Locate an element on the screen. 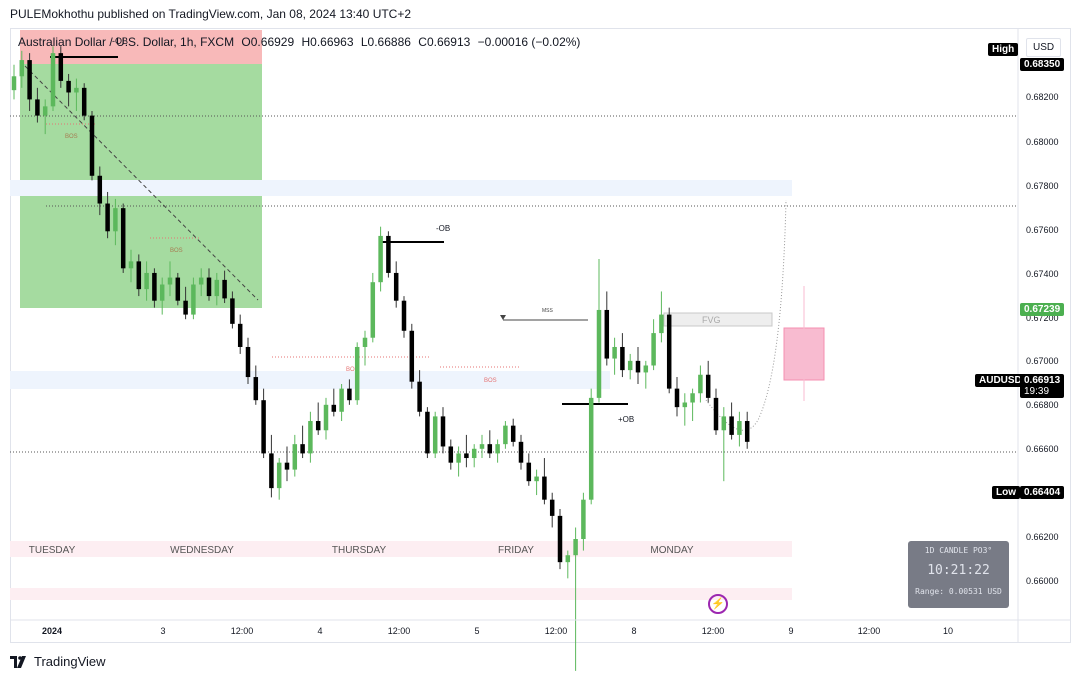  time-axis: 2024 3 12:00 4 12:00 5 12:00 8 12:00 9 12:00 10 is located at coordinates (497, 631).